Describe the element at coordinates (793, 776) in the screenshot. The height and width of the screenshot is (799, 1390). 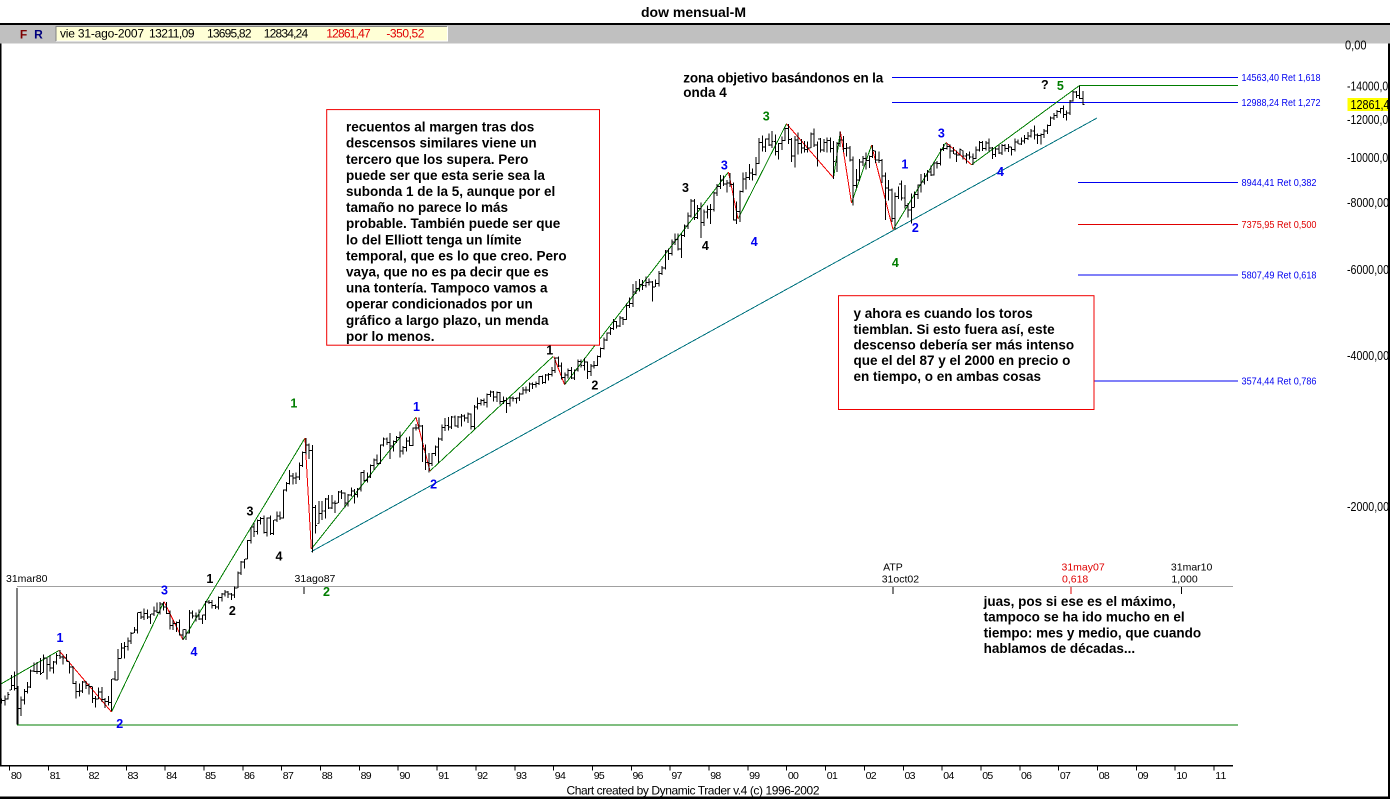
I see `svg-text: 00` at that location.